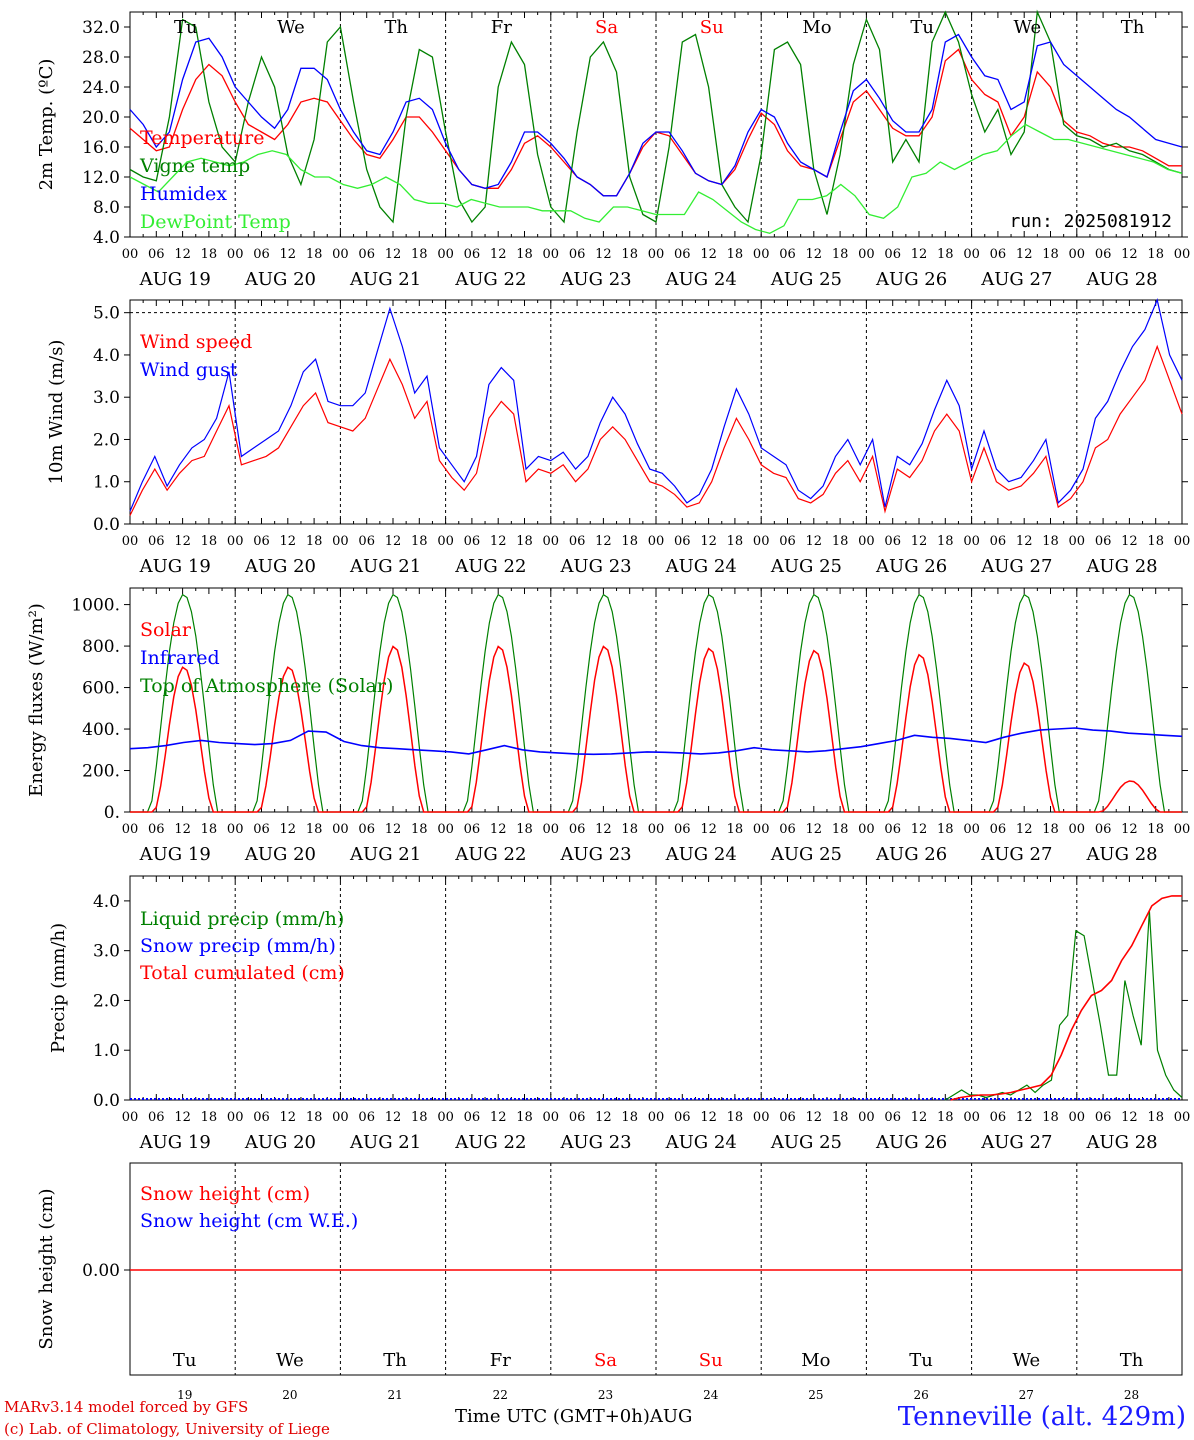 The height and width of the screenshot is (1440, 1194). Describe the element at coordinates (56, 412) in the screenshot. I see `y-axis-label: 10m Wind (m/s)` at that location.